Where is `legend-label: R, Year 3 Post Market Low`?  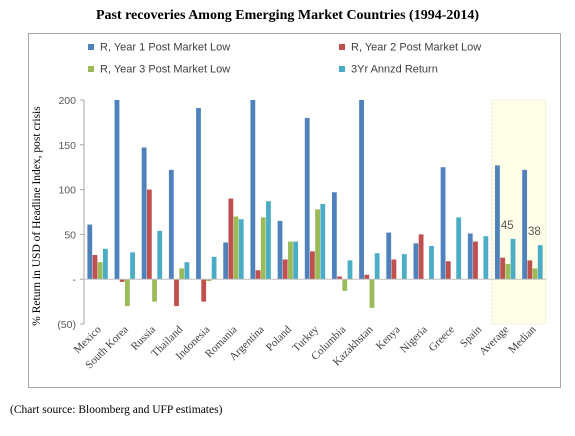
legend-label: R, Year 3 Post Market Low is located at coordinates (165, 70).